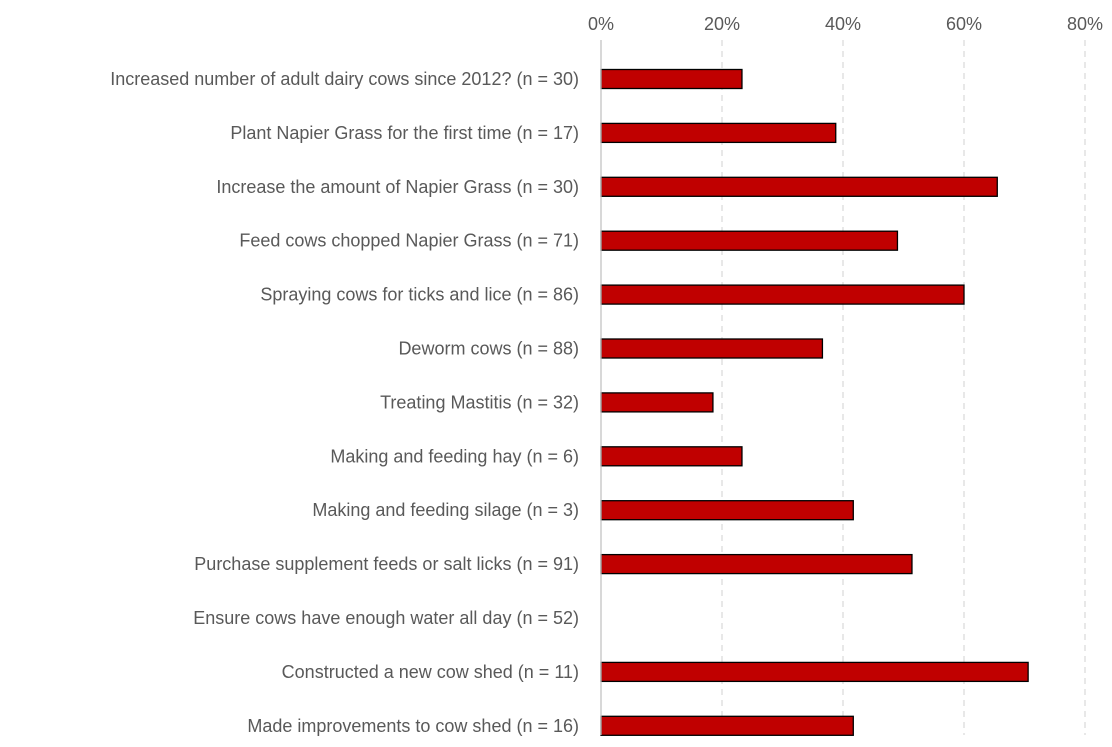 Image resolution: width=1112 pixels, height=747 pixels. What do you see at coordinates (601, 24) in the screenshot?
I see `x-tick-label: 0%` at bounding box center [601, 24].